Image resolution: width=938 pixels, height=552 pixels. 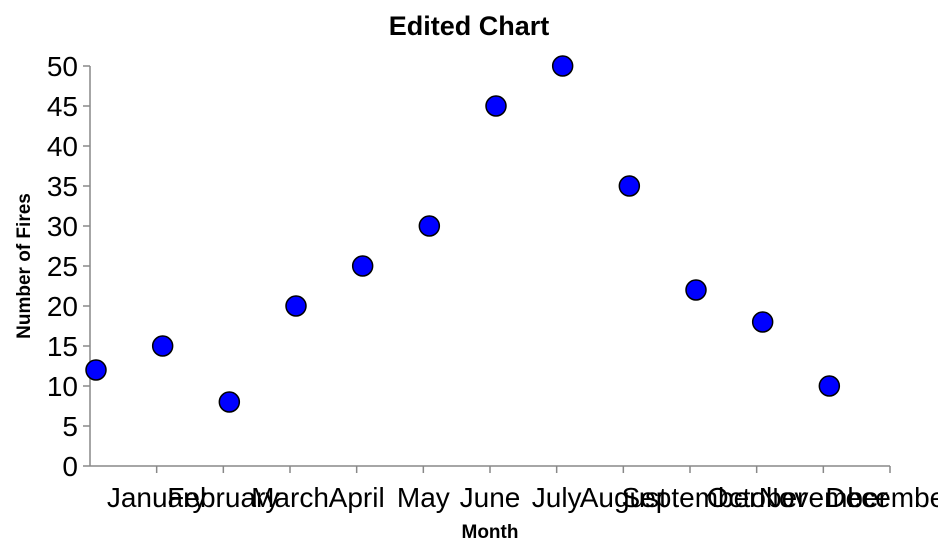 What do you see at coordinates (162, 346) in the screenshot?
I see `data-point-february` at bounding box center [162, 346].